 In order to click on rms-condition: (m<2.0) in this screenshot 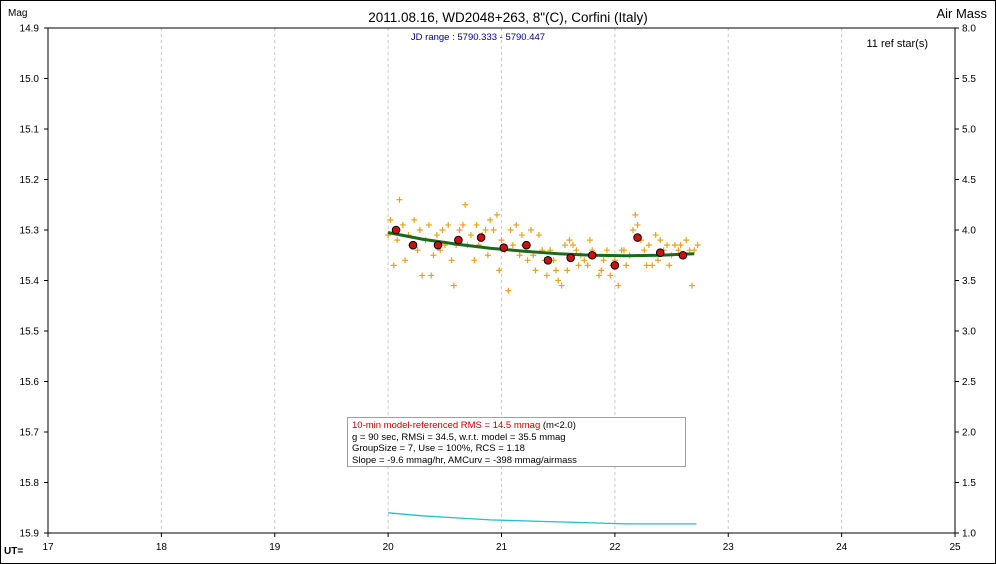, I will do `click(558, 425)`.